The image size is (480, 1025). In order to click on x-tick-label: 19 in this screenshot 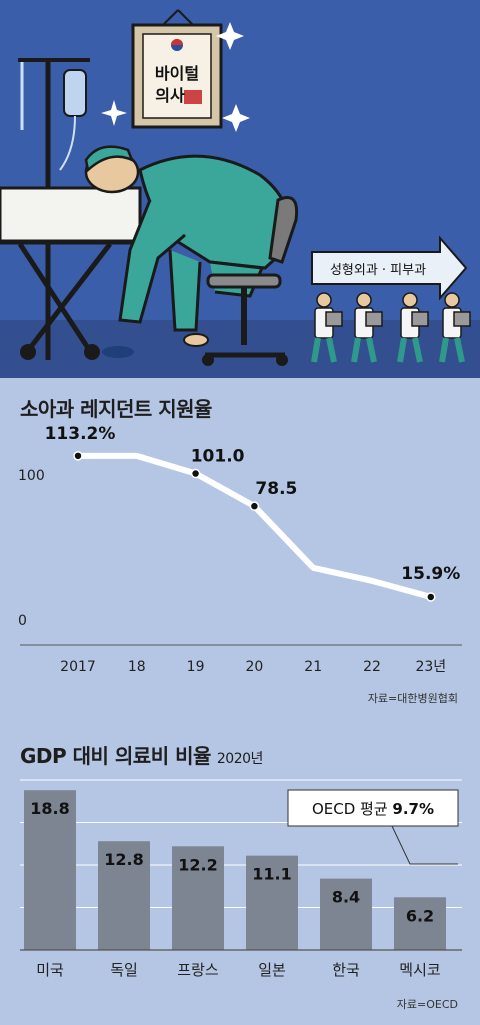, I will do `click(196, 667)`.